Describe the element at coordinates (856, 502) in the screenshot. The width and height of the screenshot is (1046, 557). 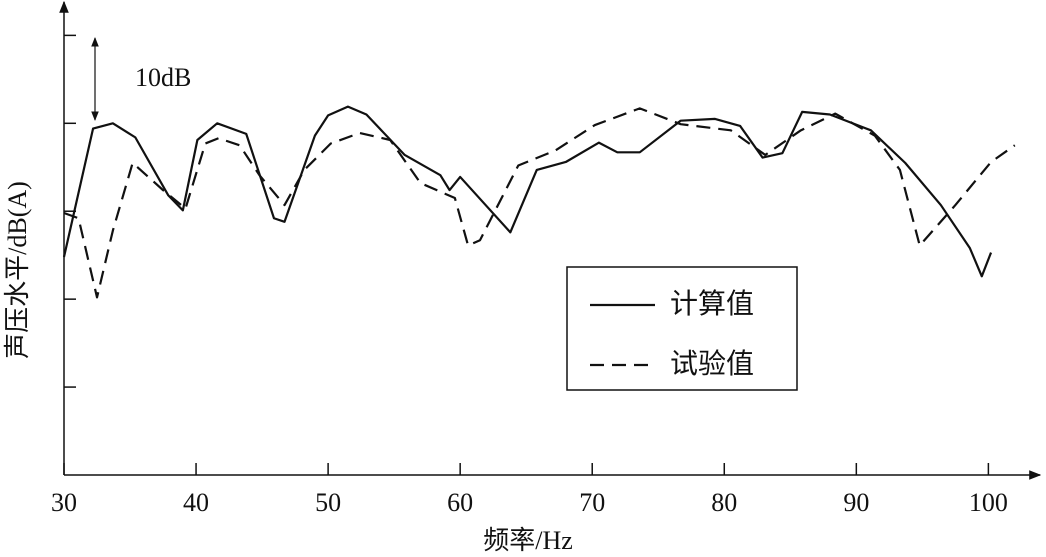
I see `x-tick-label: 90` at that location.